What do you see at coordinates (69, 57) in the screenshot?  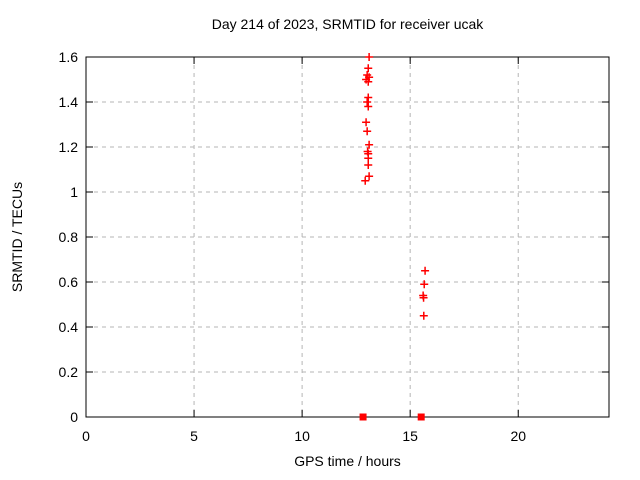 I see `ytick-label: 1.6` at bounding box center [69, 57].